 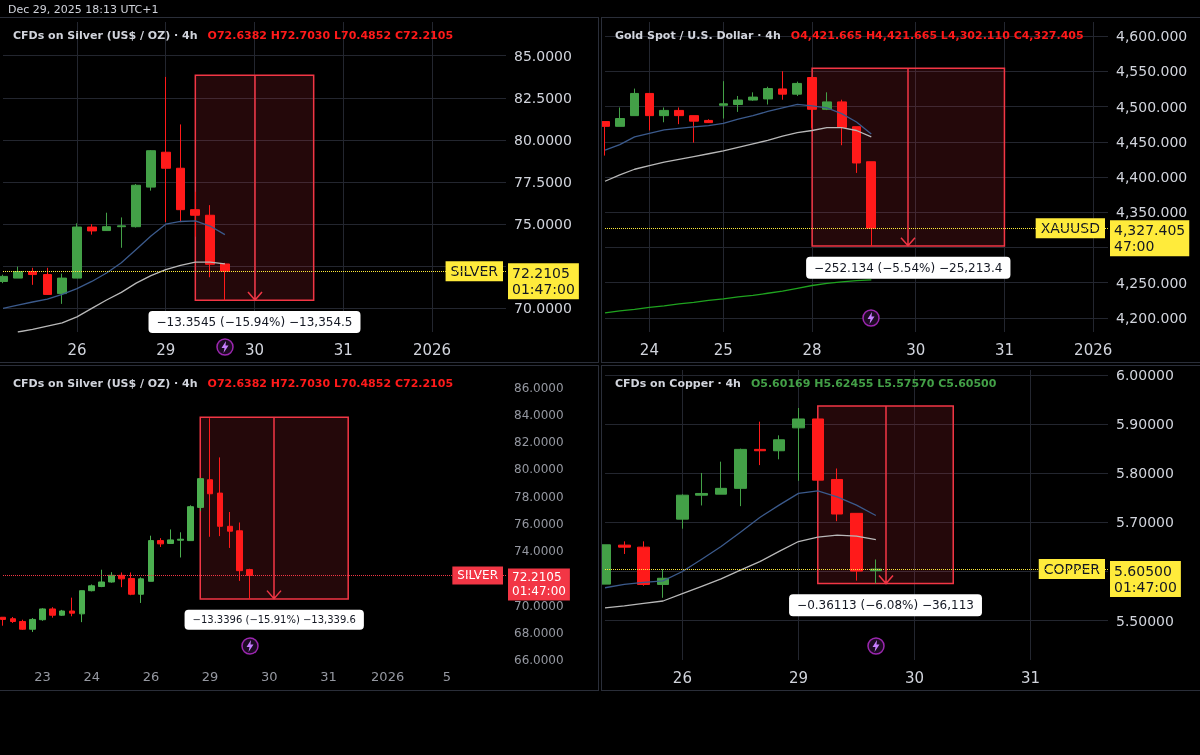 What do you see at coordinates (543, 224) in the screenshot?
I see `y-tick-label: 75.0000` at bounding box center [543, 224].